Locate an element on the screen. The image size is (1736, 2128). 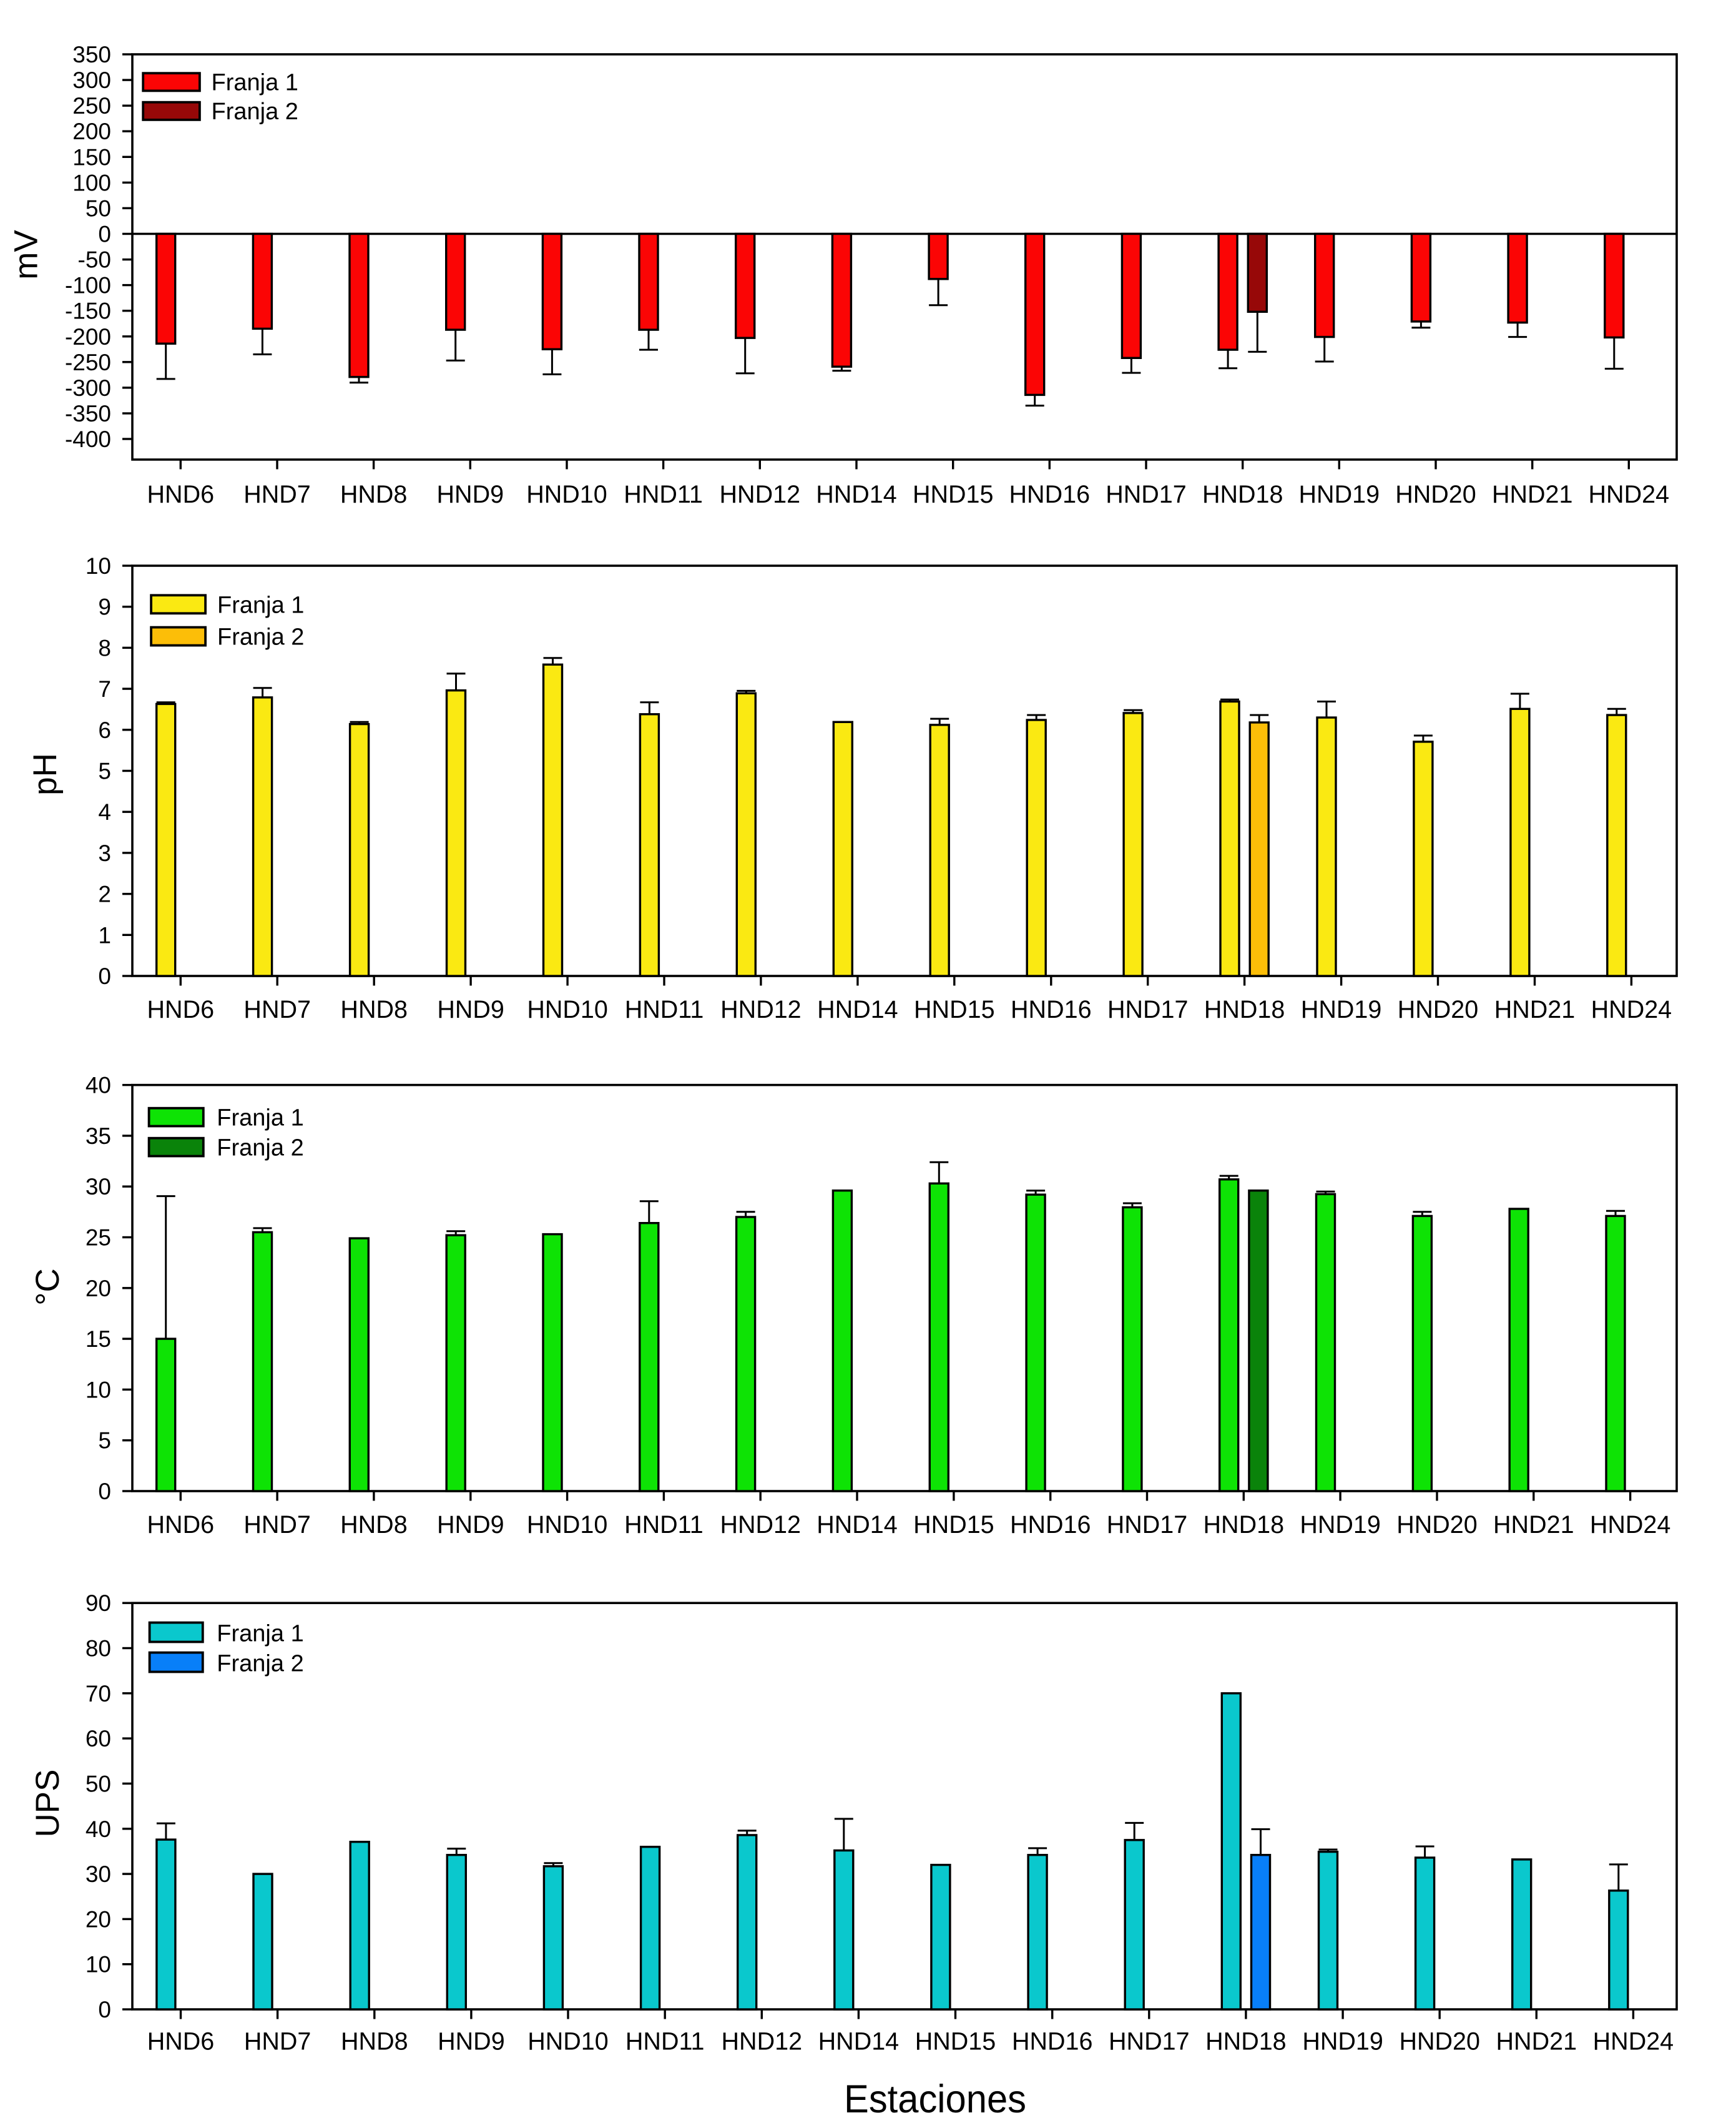
svg-text: 15 is located at coordinates (98, 1339).